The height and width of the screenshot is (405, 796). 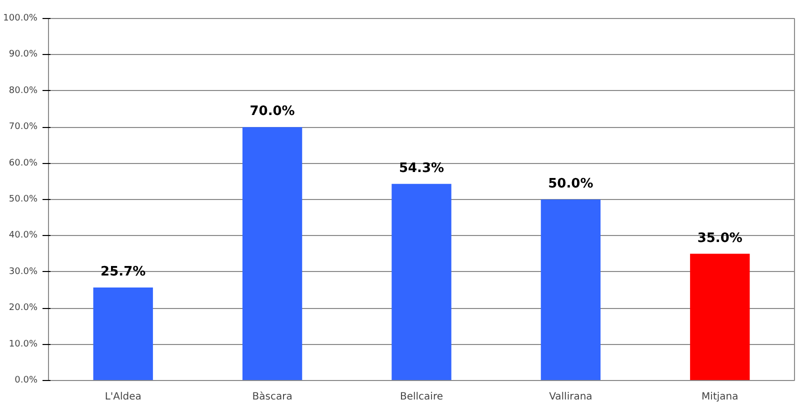 I want to click on x-tick-label: Bàscara, so click(x=272, y=397).